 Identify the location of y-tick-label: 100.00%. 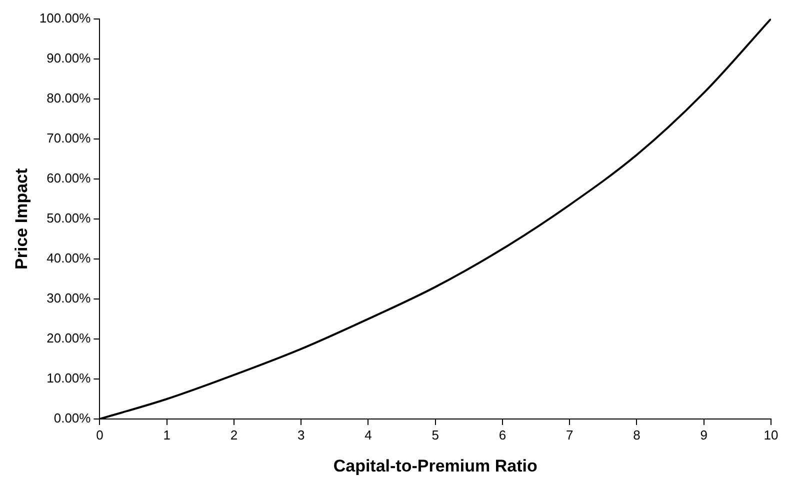
(65, 18).